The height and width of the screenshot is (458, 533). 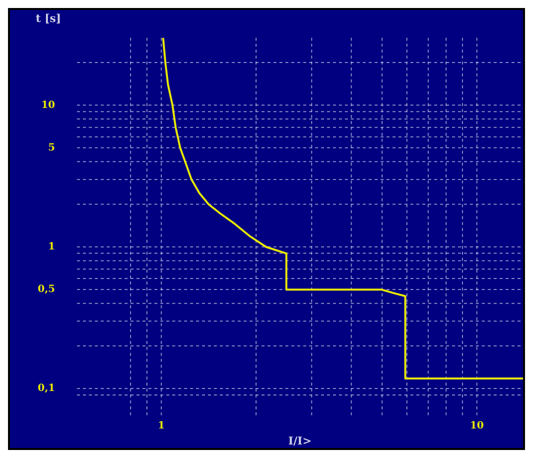 What do you see at coordinates (52, 148) in the screenshot?
I see `y-tick-label: 5` at bounding box center [52, 148].